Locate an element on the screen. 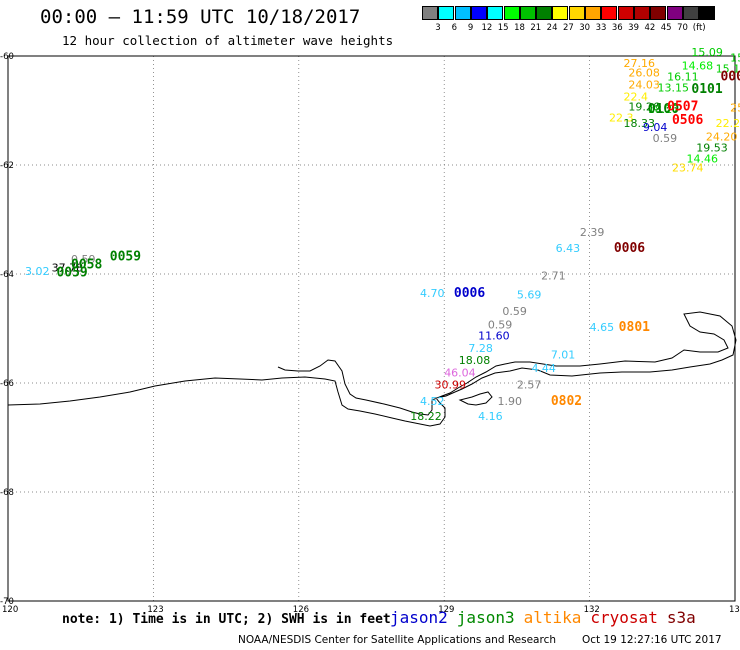  satellite-name: jason3 is located at coordinates (485, 617).